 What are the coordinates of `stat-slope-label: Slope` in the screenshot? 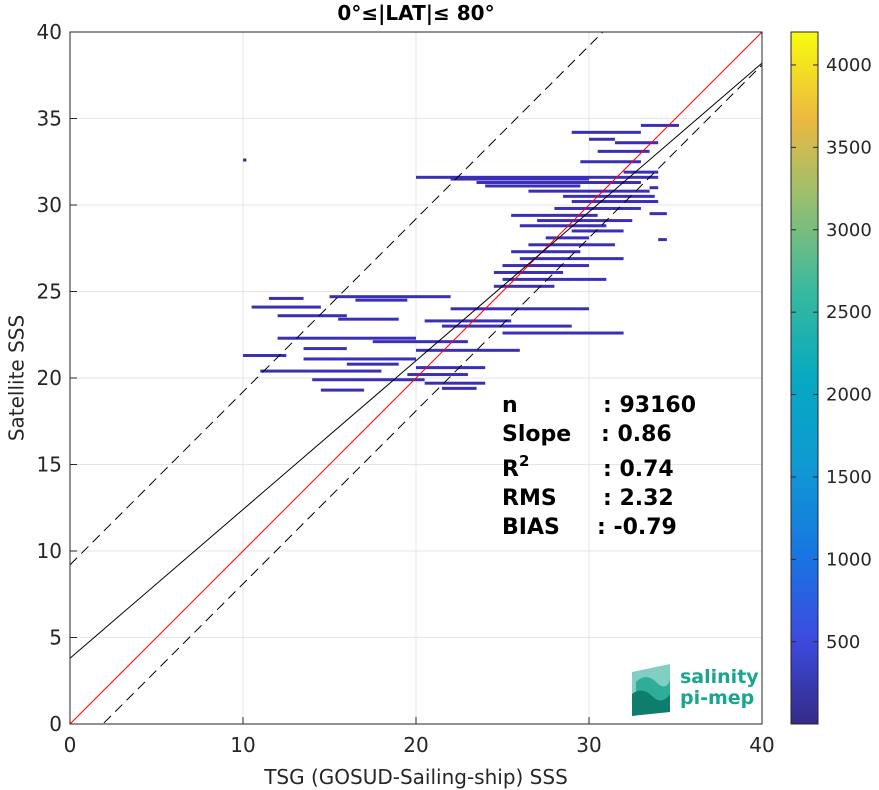 It's located at (536, 434).